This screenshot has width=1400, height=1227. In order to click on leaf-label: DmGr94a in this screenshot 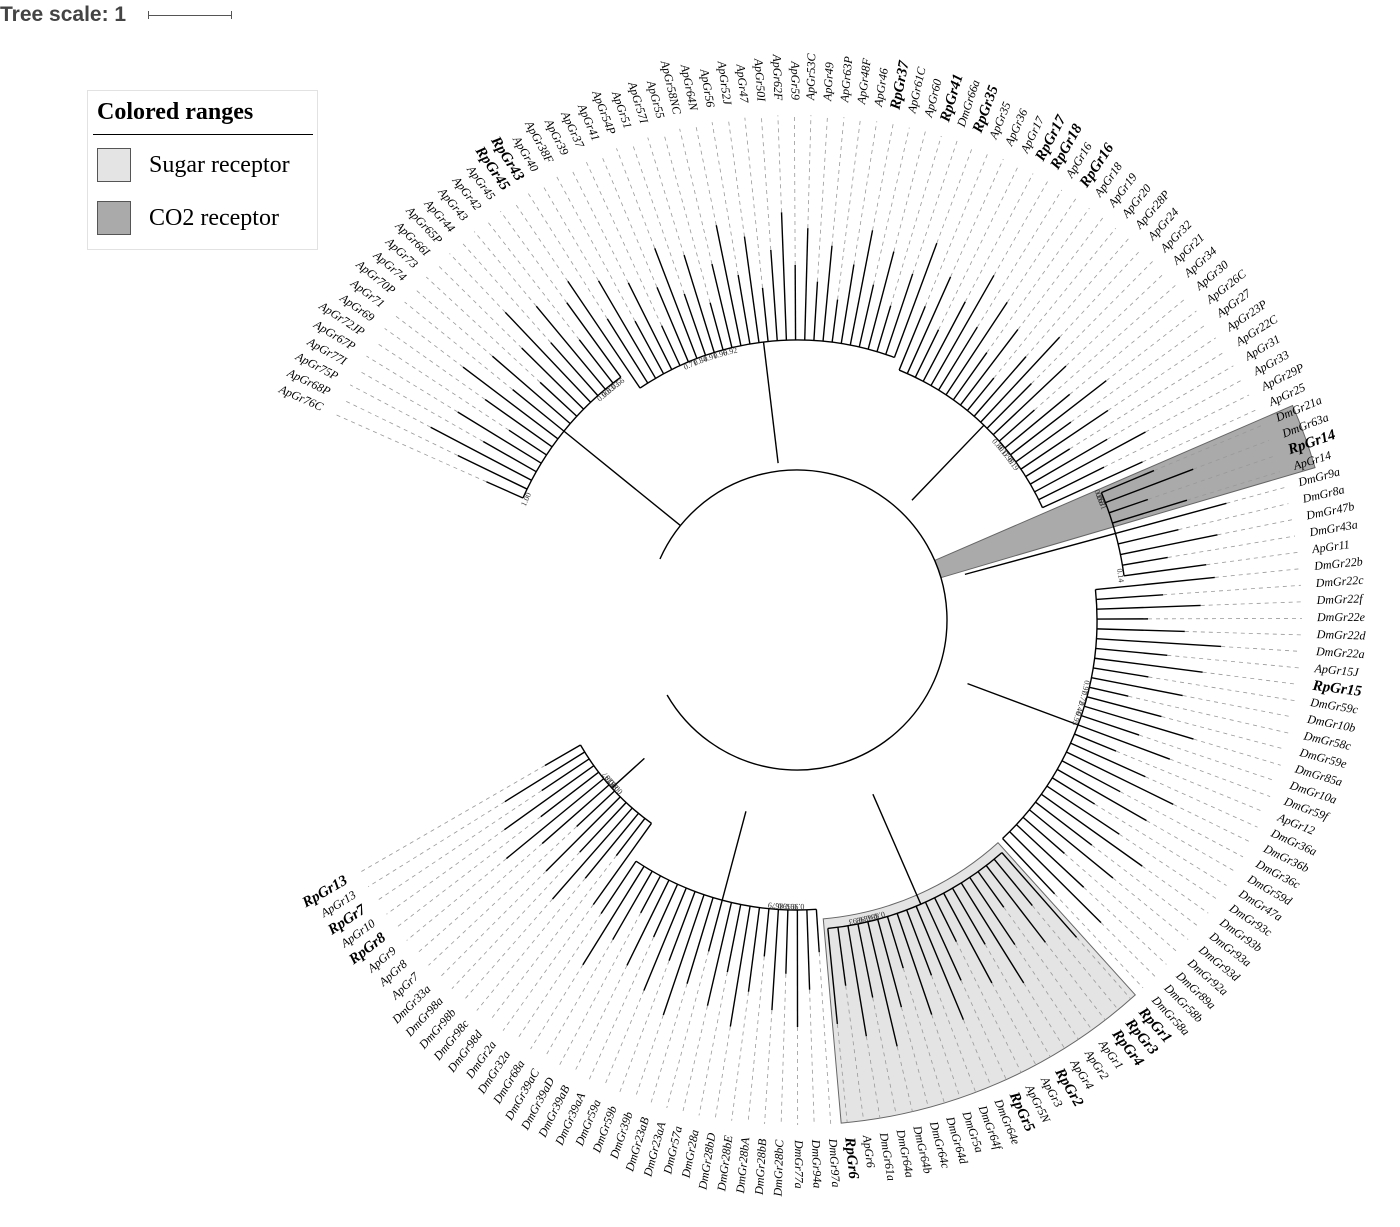, I will do `click(817, 1163)`.